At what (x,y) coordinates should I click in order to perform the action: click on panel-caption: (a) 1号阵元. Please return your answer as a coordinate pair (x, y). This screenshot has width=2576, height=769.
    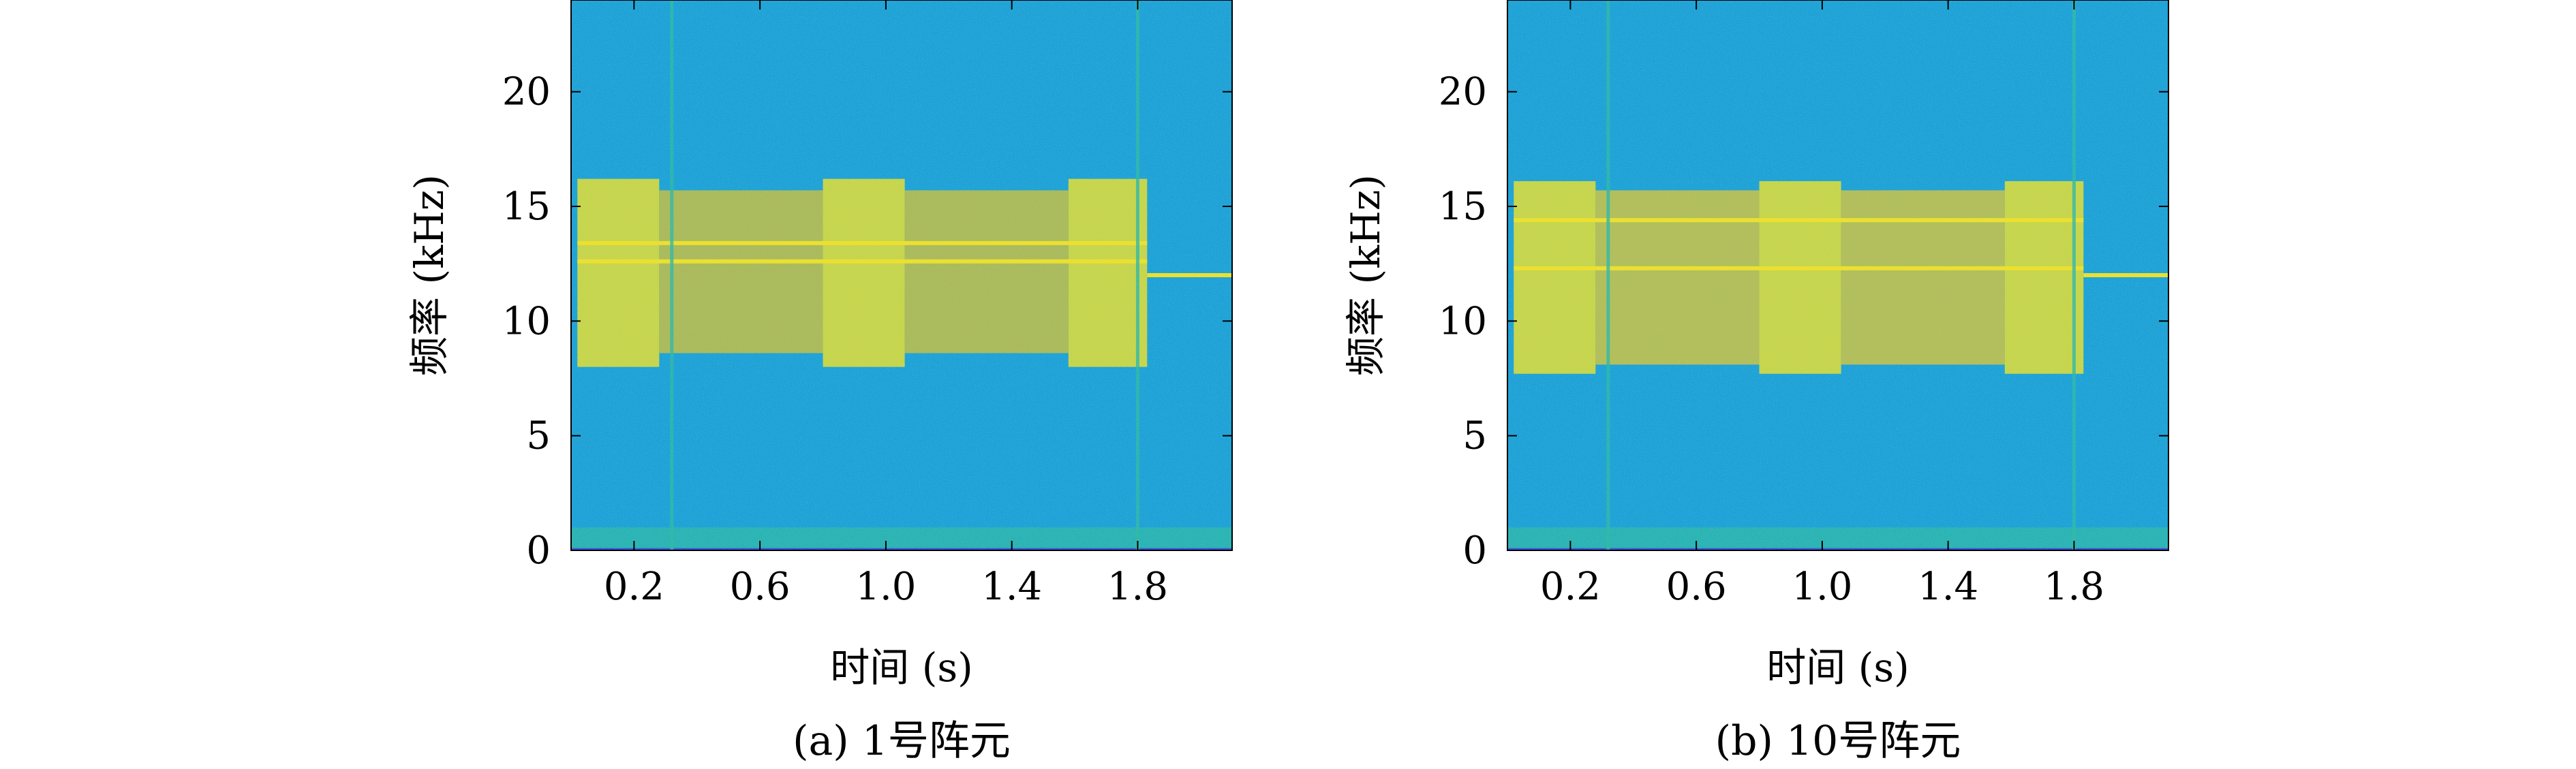
    Looking at the image, I should click on (902, 741).